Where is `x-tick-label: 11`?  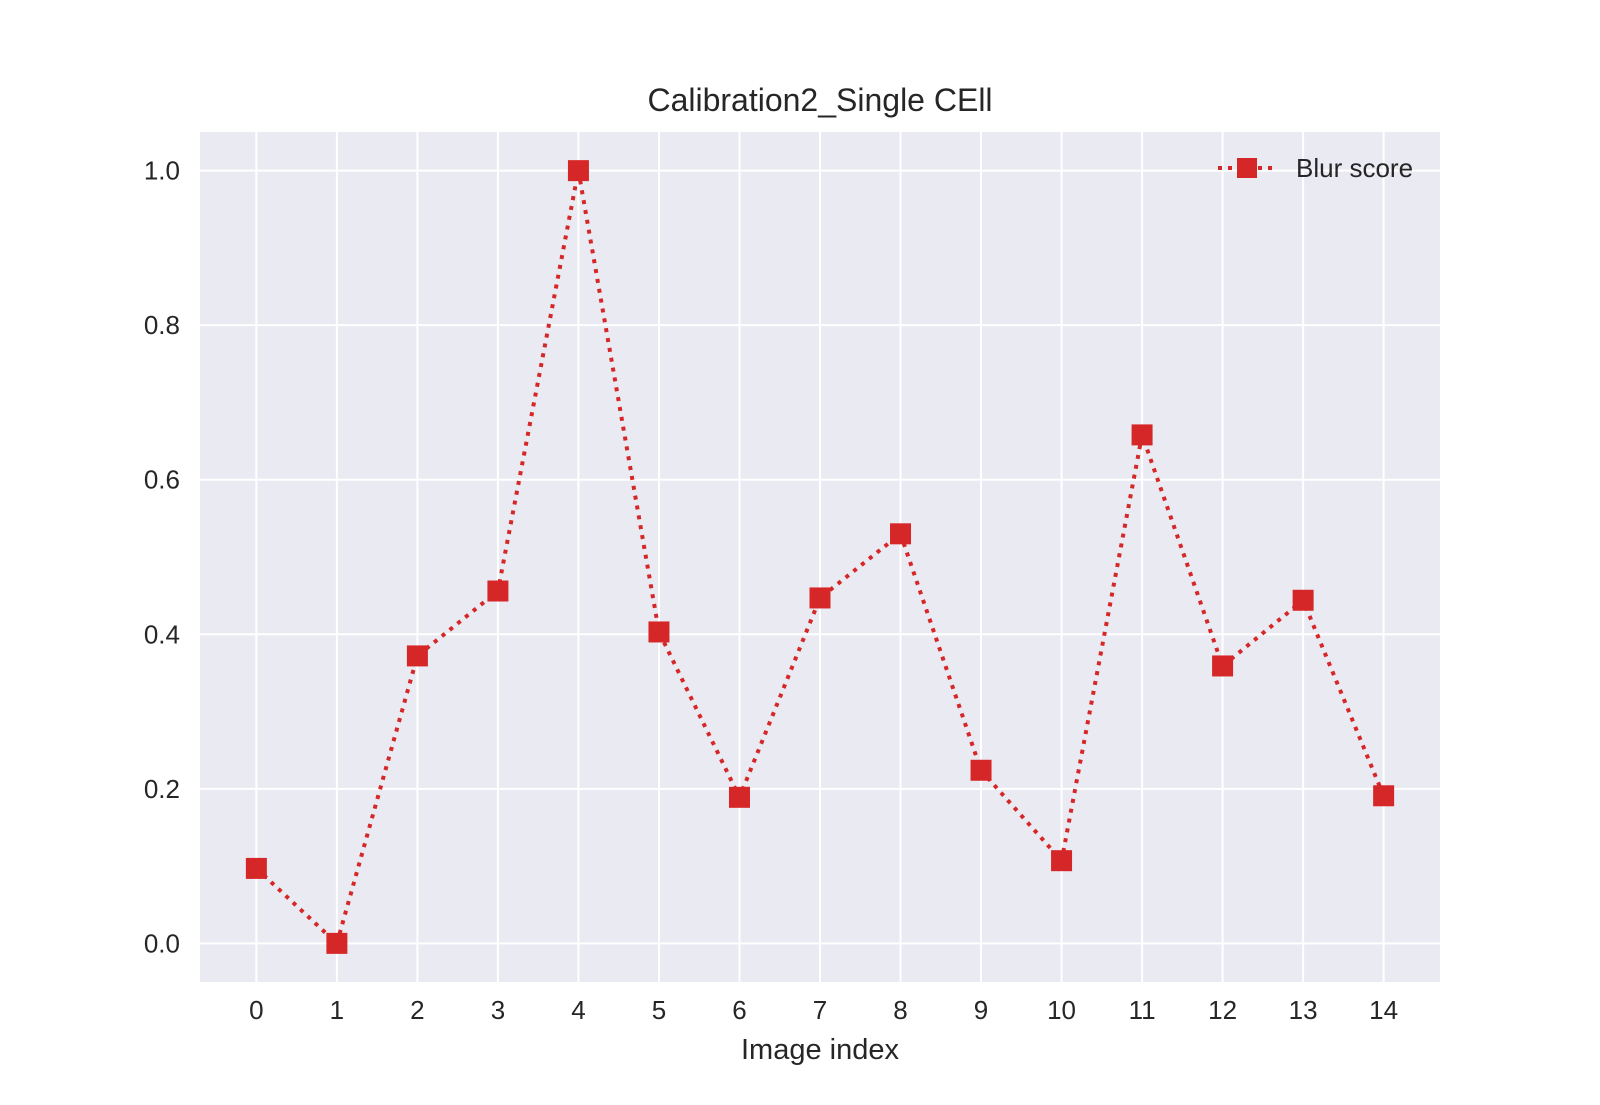 x-tick-label: 11 is located at coordinates (1142, 1010).